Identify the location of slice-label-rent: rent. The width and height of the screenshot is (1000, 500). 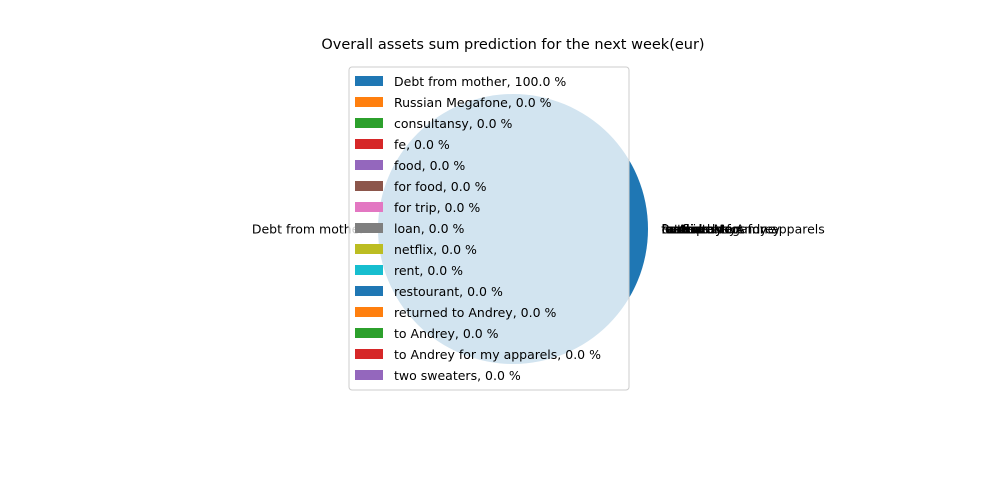
(674, 229).